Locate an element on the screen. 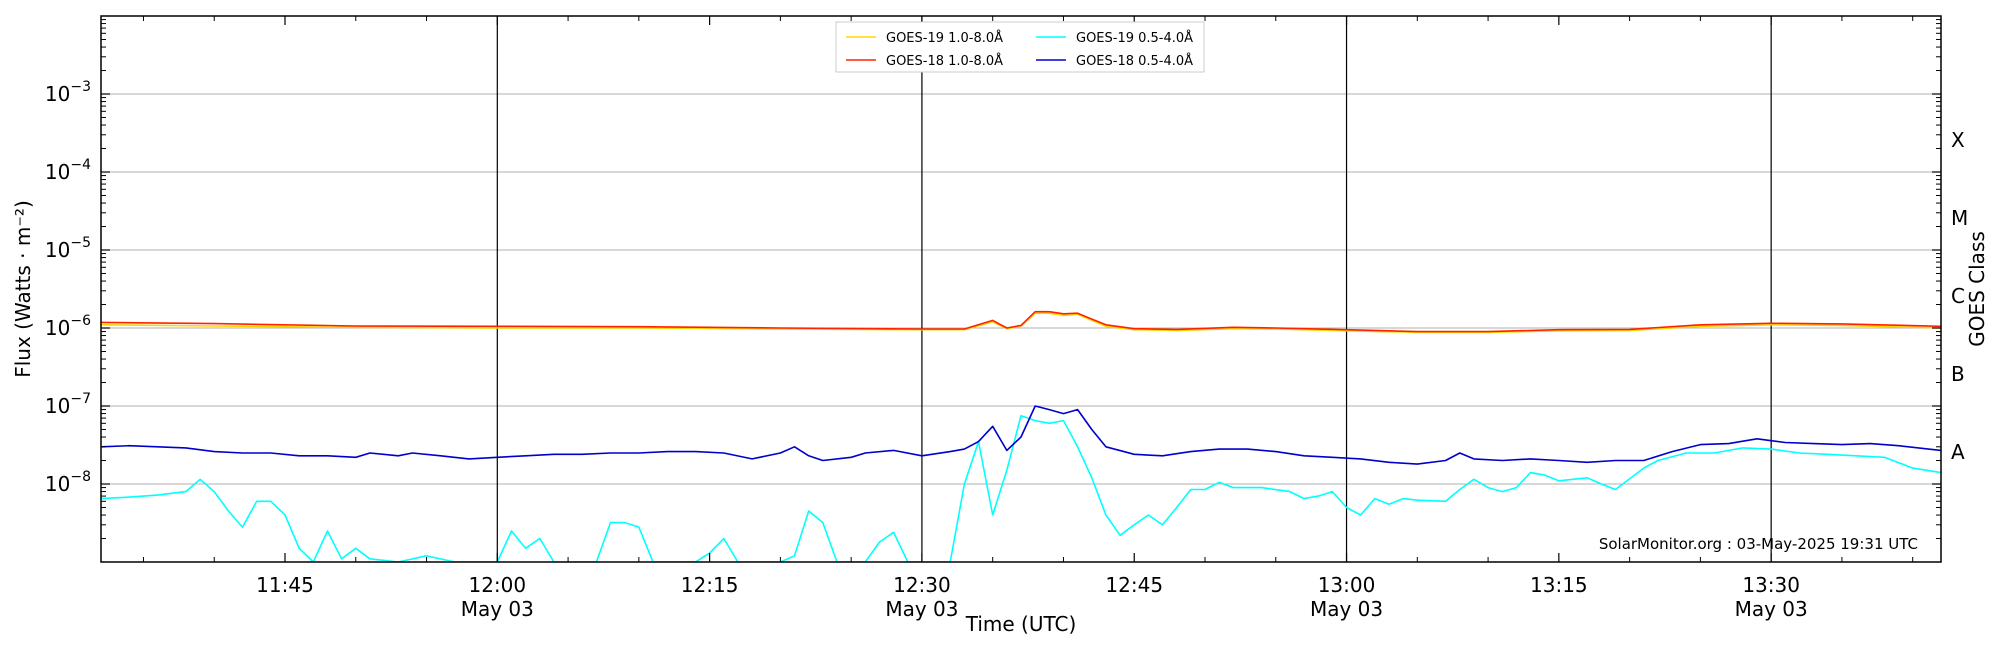  x-tick-label: 12:30 is located at coordinates (922, 585).